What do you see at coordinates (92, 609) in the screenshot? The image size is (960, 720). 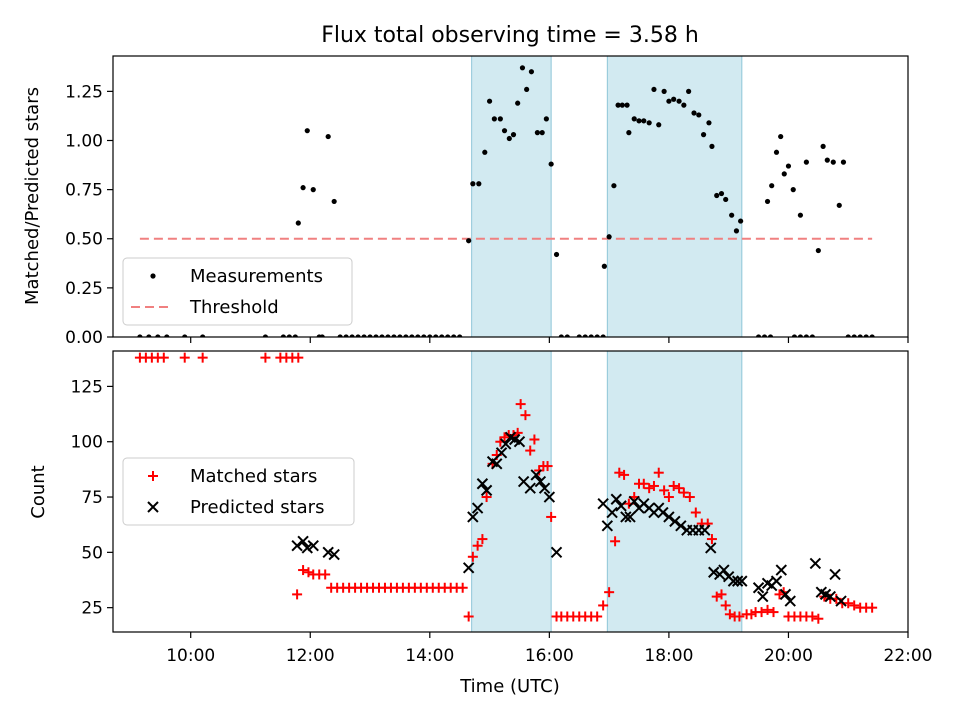 I see `y-tick-label: 25` at bounding box center [92, 609].